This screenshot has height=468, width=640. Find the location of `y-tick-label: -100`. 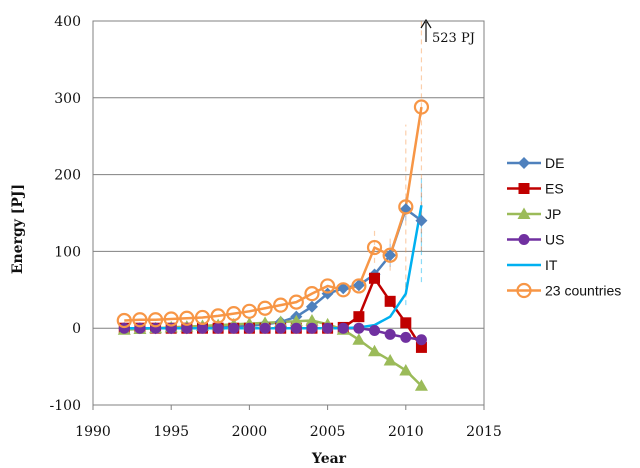

y-tick-label: -100 is located at coordinates (65, 406).